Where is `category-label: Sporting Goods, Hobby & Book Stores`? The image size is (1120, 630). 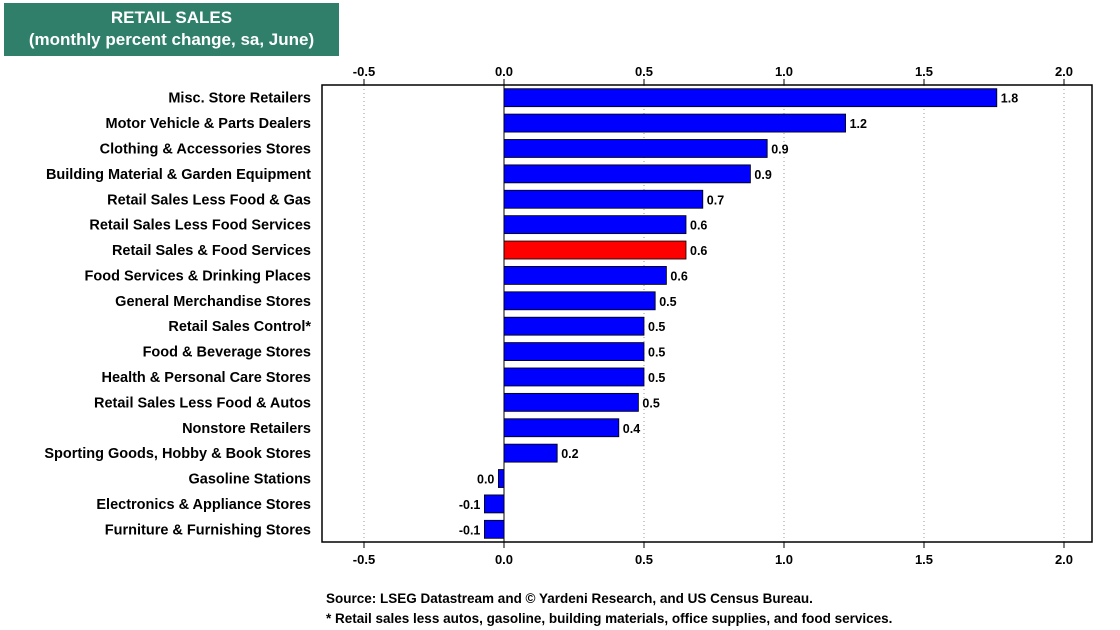
category-label: Sporting Goods, Hobby & Book Stores is located at coordinates (177, 454).